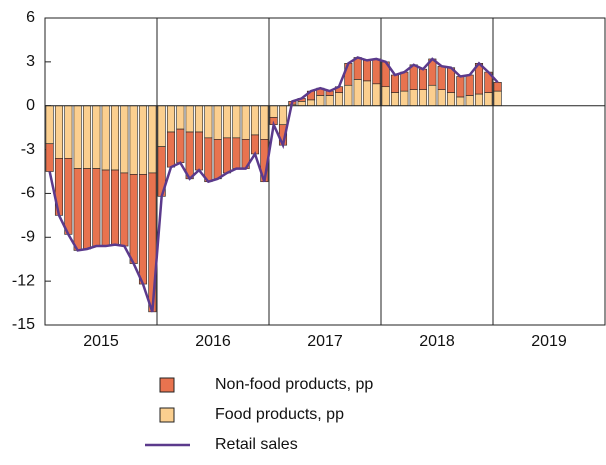 The width and height of the screenshot is (606, 465). What do you see at coordinates (30, 105) in the screenshot?
I see `y-tick-label: 0` at bounding box center [30, 105].